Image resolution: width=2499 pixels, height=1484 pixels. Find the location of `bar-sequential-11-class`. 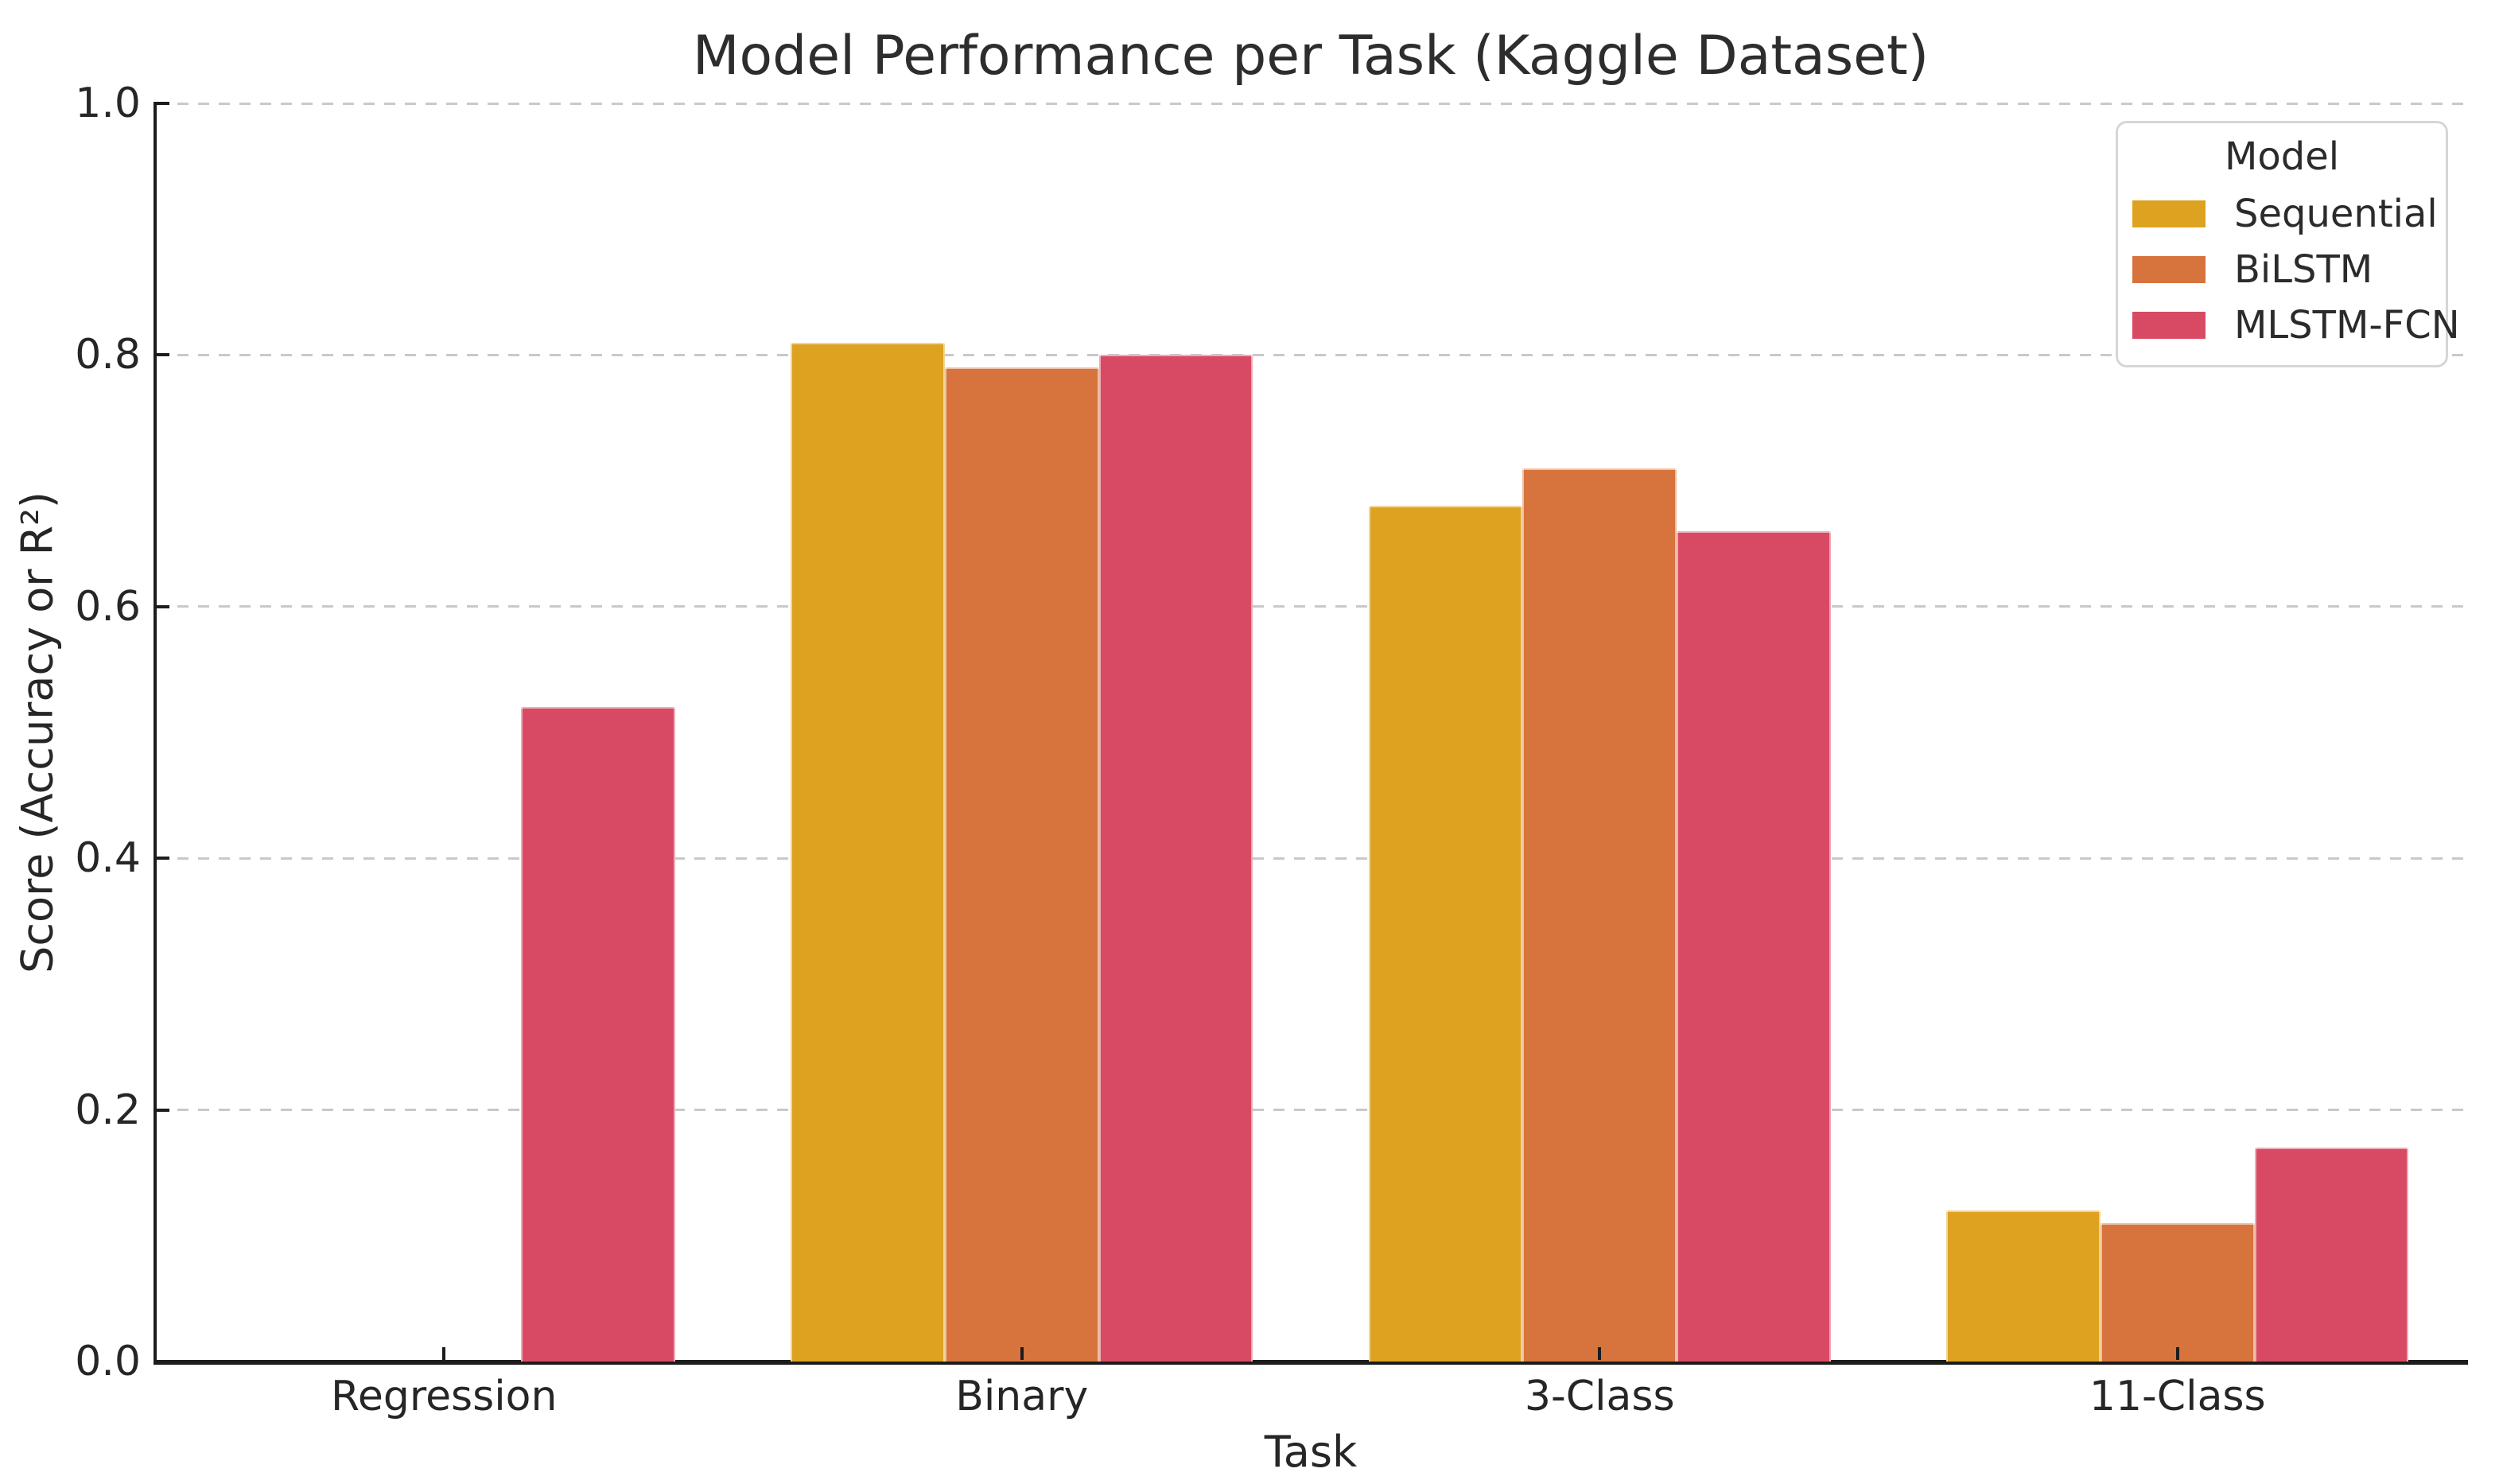

bar-sequential-11-class is located at coordinates (2023, 1286).